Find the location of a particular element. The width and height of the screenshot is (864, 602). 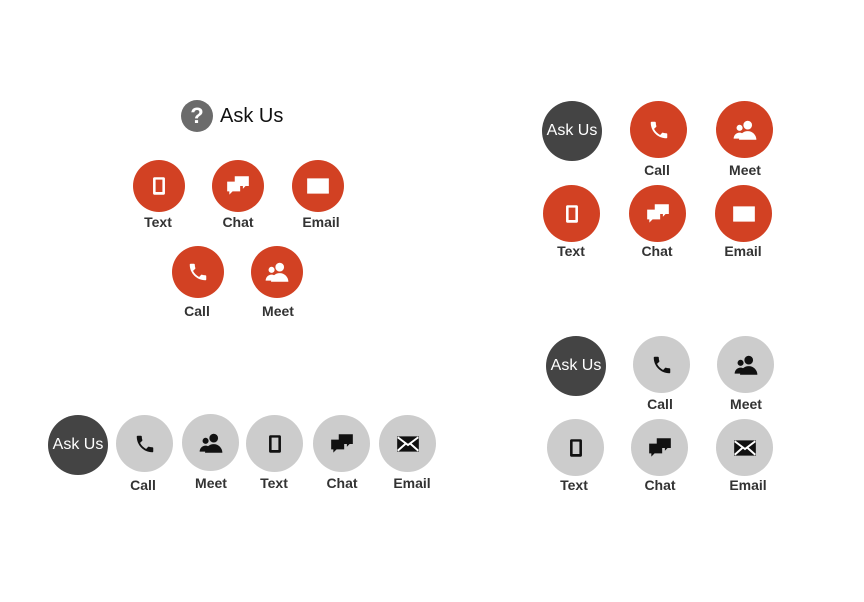

ask-us-title: Ask Us is located at coordinates (252, 115).